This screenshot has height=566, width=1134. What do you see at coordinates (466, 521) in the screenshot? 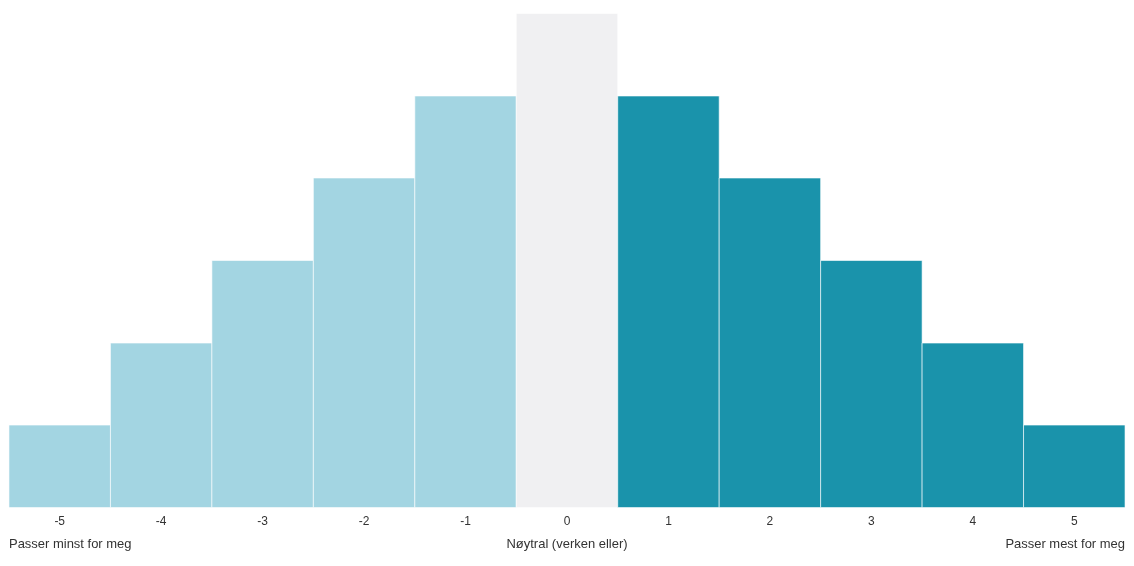
I see `x-tick-label: -1` at bounding box center [466, 521].